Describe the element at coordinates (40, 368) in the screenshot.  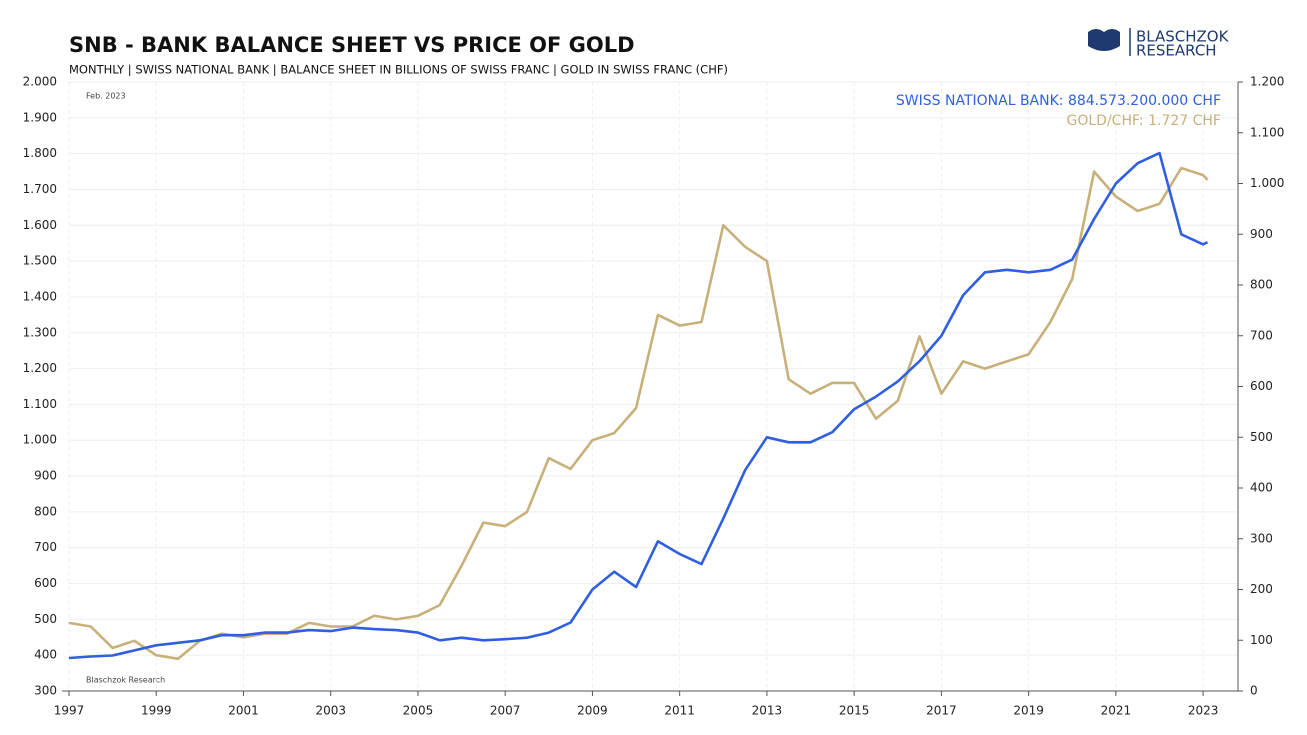
I see `y-tick-label: 1.200` at that location.